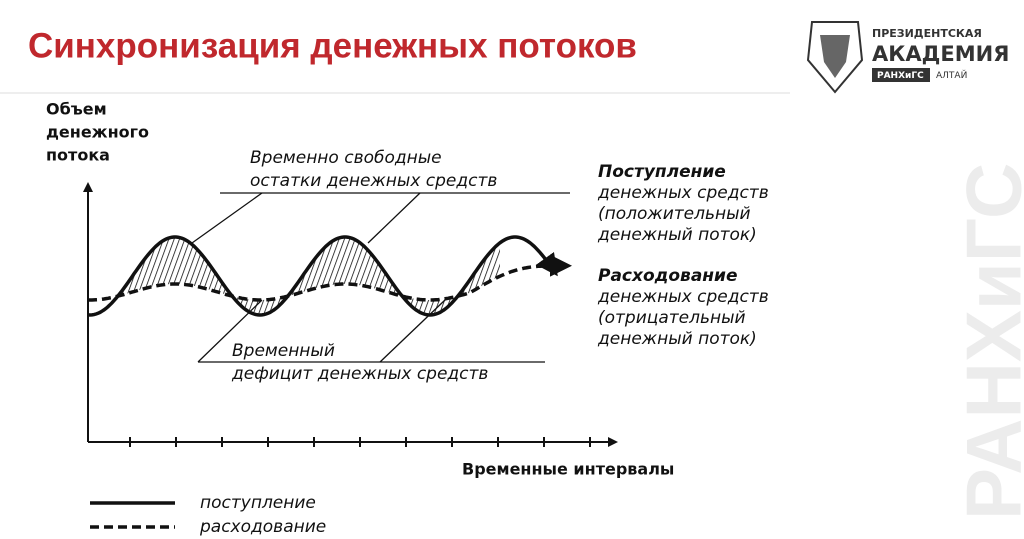 This screenshot has height=539, width=1024. What do you see at coordinates (332, 45) in the screenshot?
I see `title: Синхронизация денежных потоков` at bounding box center [332, 45].